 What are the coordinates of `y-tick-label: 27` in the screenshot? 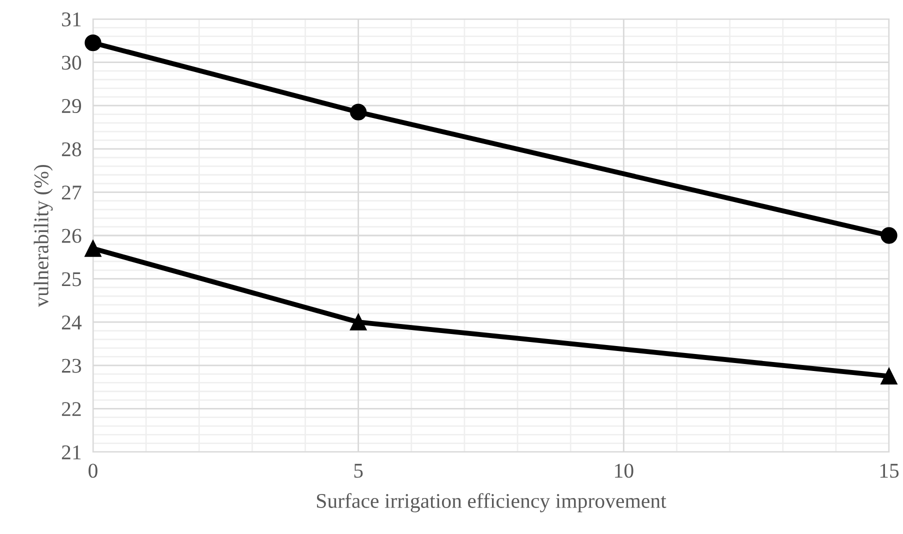 It's located at (72, 193).